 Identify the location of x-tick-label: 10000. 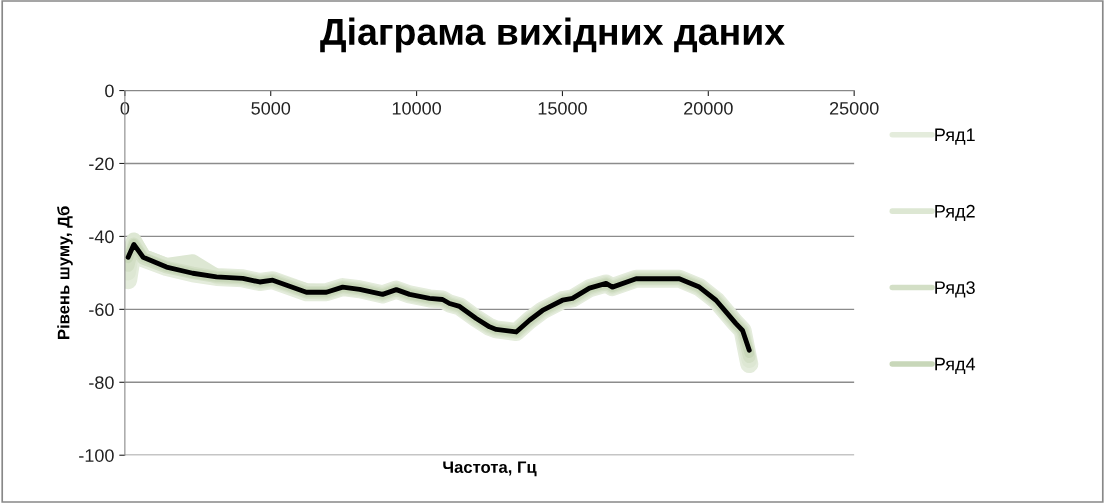
(416, 108).